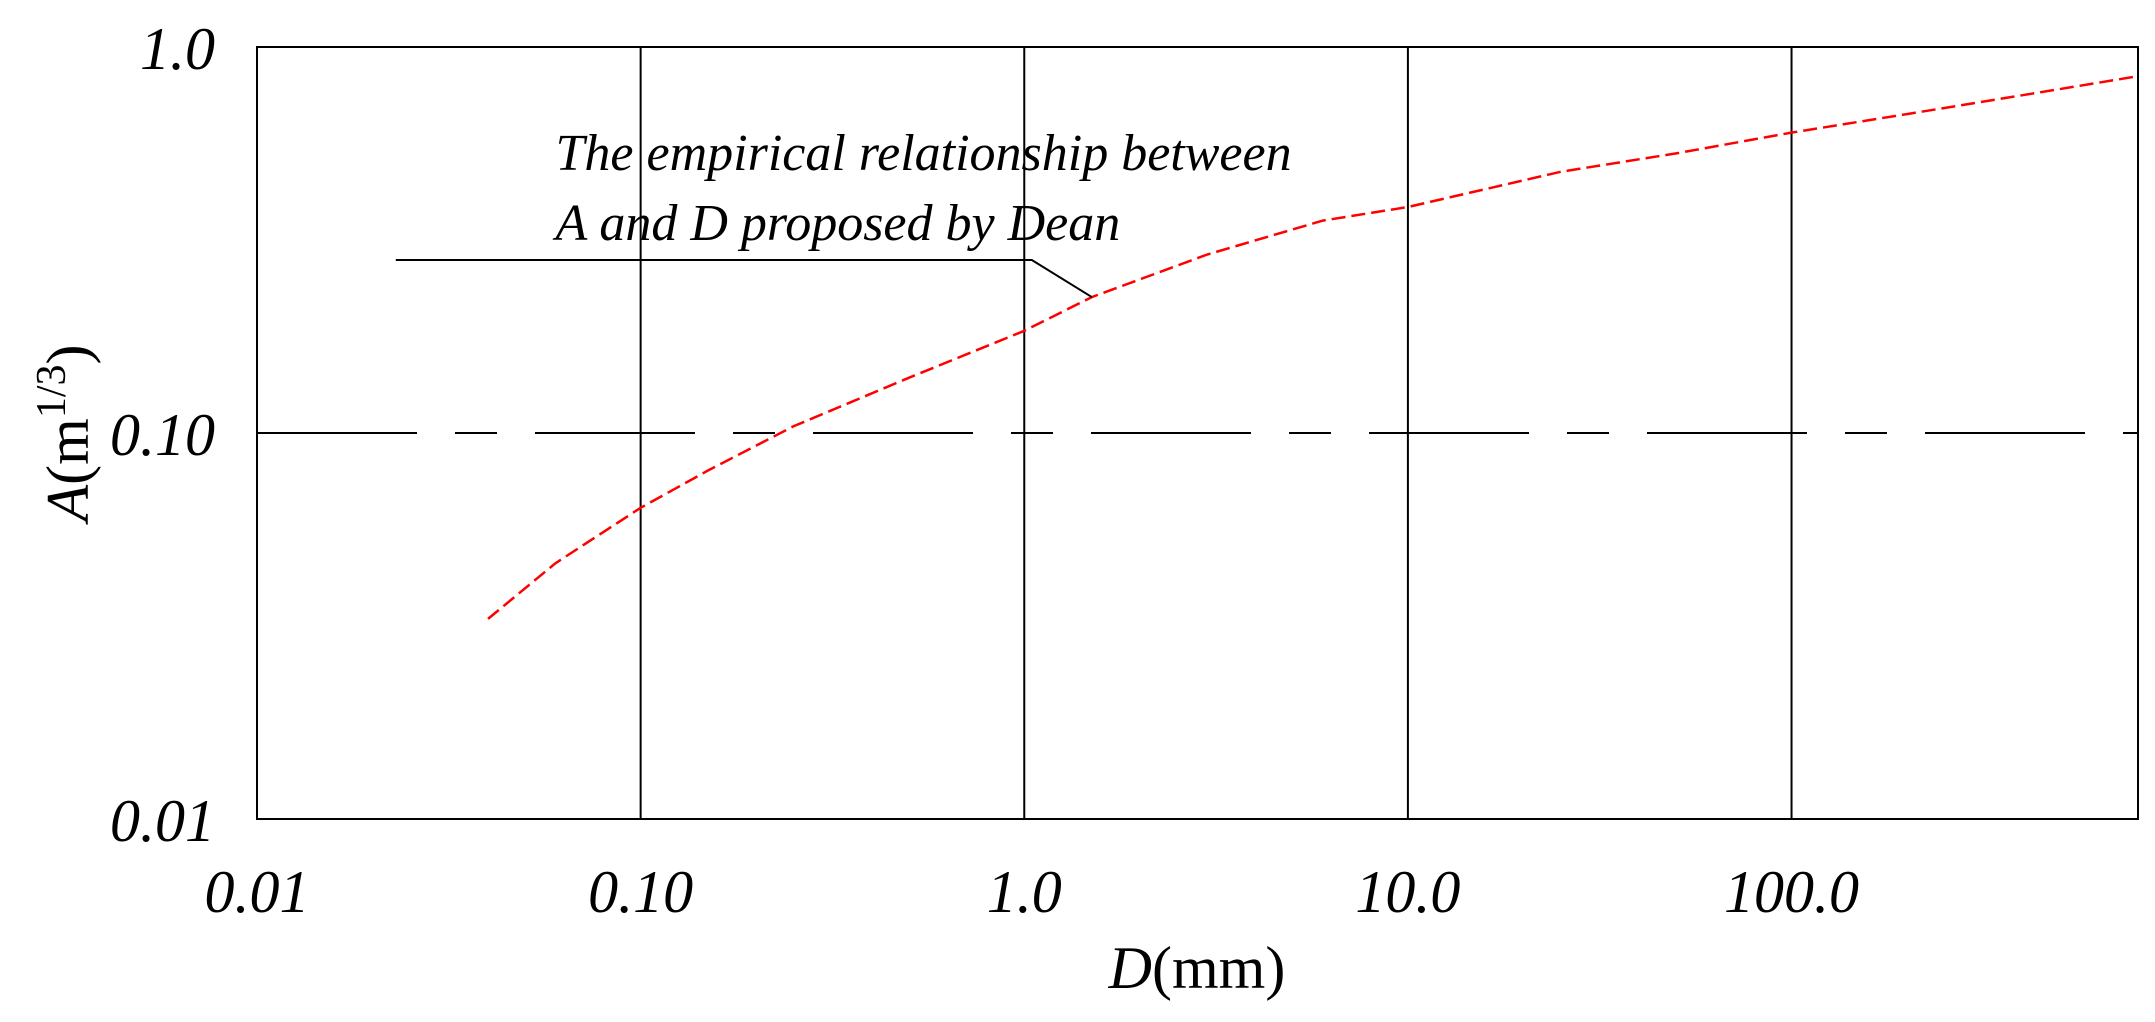  Describe the element at coordinates (640, 892) in the screenshot. I see `x-tick-label: 0.10` at that location.